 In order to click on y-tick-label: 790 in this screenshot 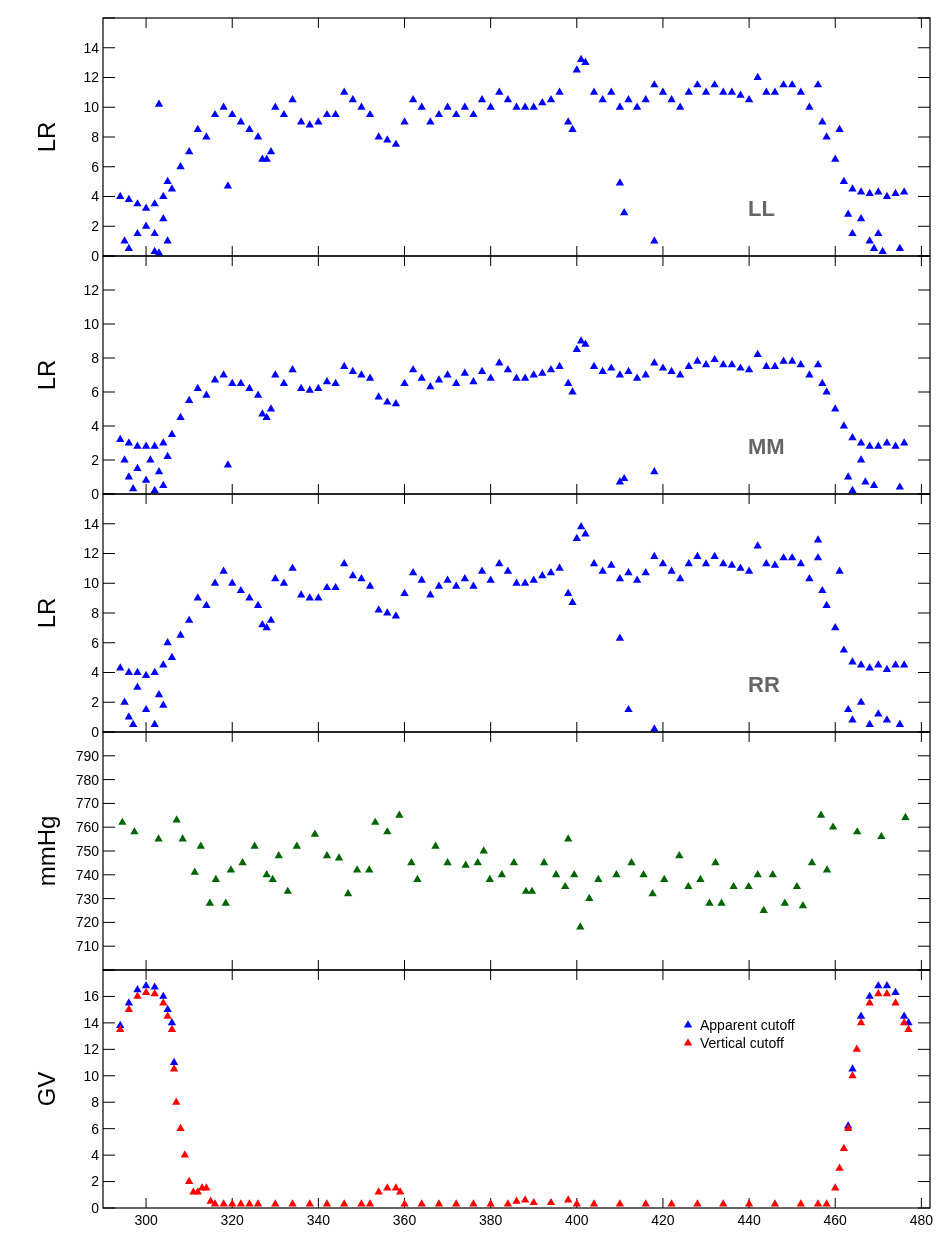, I will do `click(87, 755)`.